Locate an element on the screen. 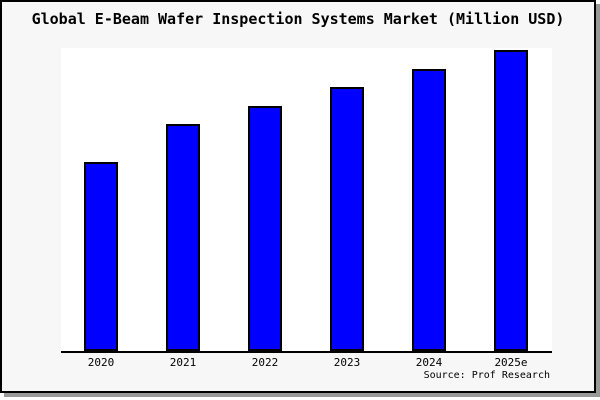 The height and width of the screenshot is (400, 600). bar-2020 is located at coordinates (101, 256).